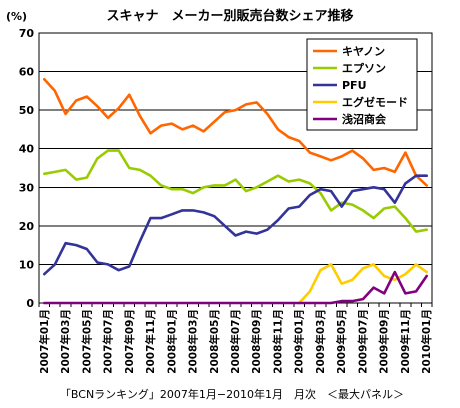  What do you see at coordinates (171, 341) in the screenshot?
I see `x-tick-label: 2008年01月` at bounding box center [171, 341].